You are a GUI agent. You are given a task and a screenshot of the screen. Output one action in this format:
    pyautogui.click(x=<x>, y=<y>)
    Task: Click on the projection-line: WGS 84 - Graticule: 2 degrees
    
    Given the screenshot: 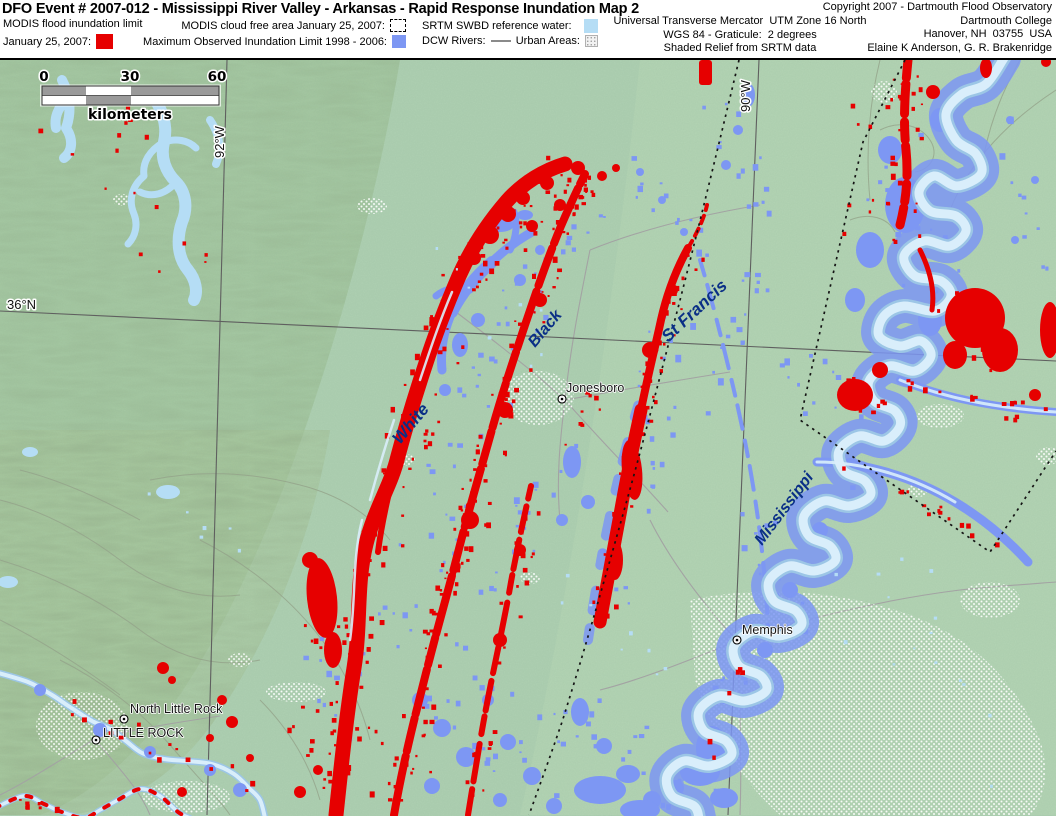 What is the action you would take?
    pyautogui.click(x=740, y=34)
    